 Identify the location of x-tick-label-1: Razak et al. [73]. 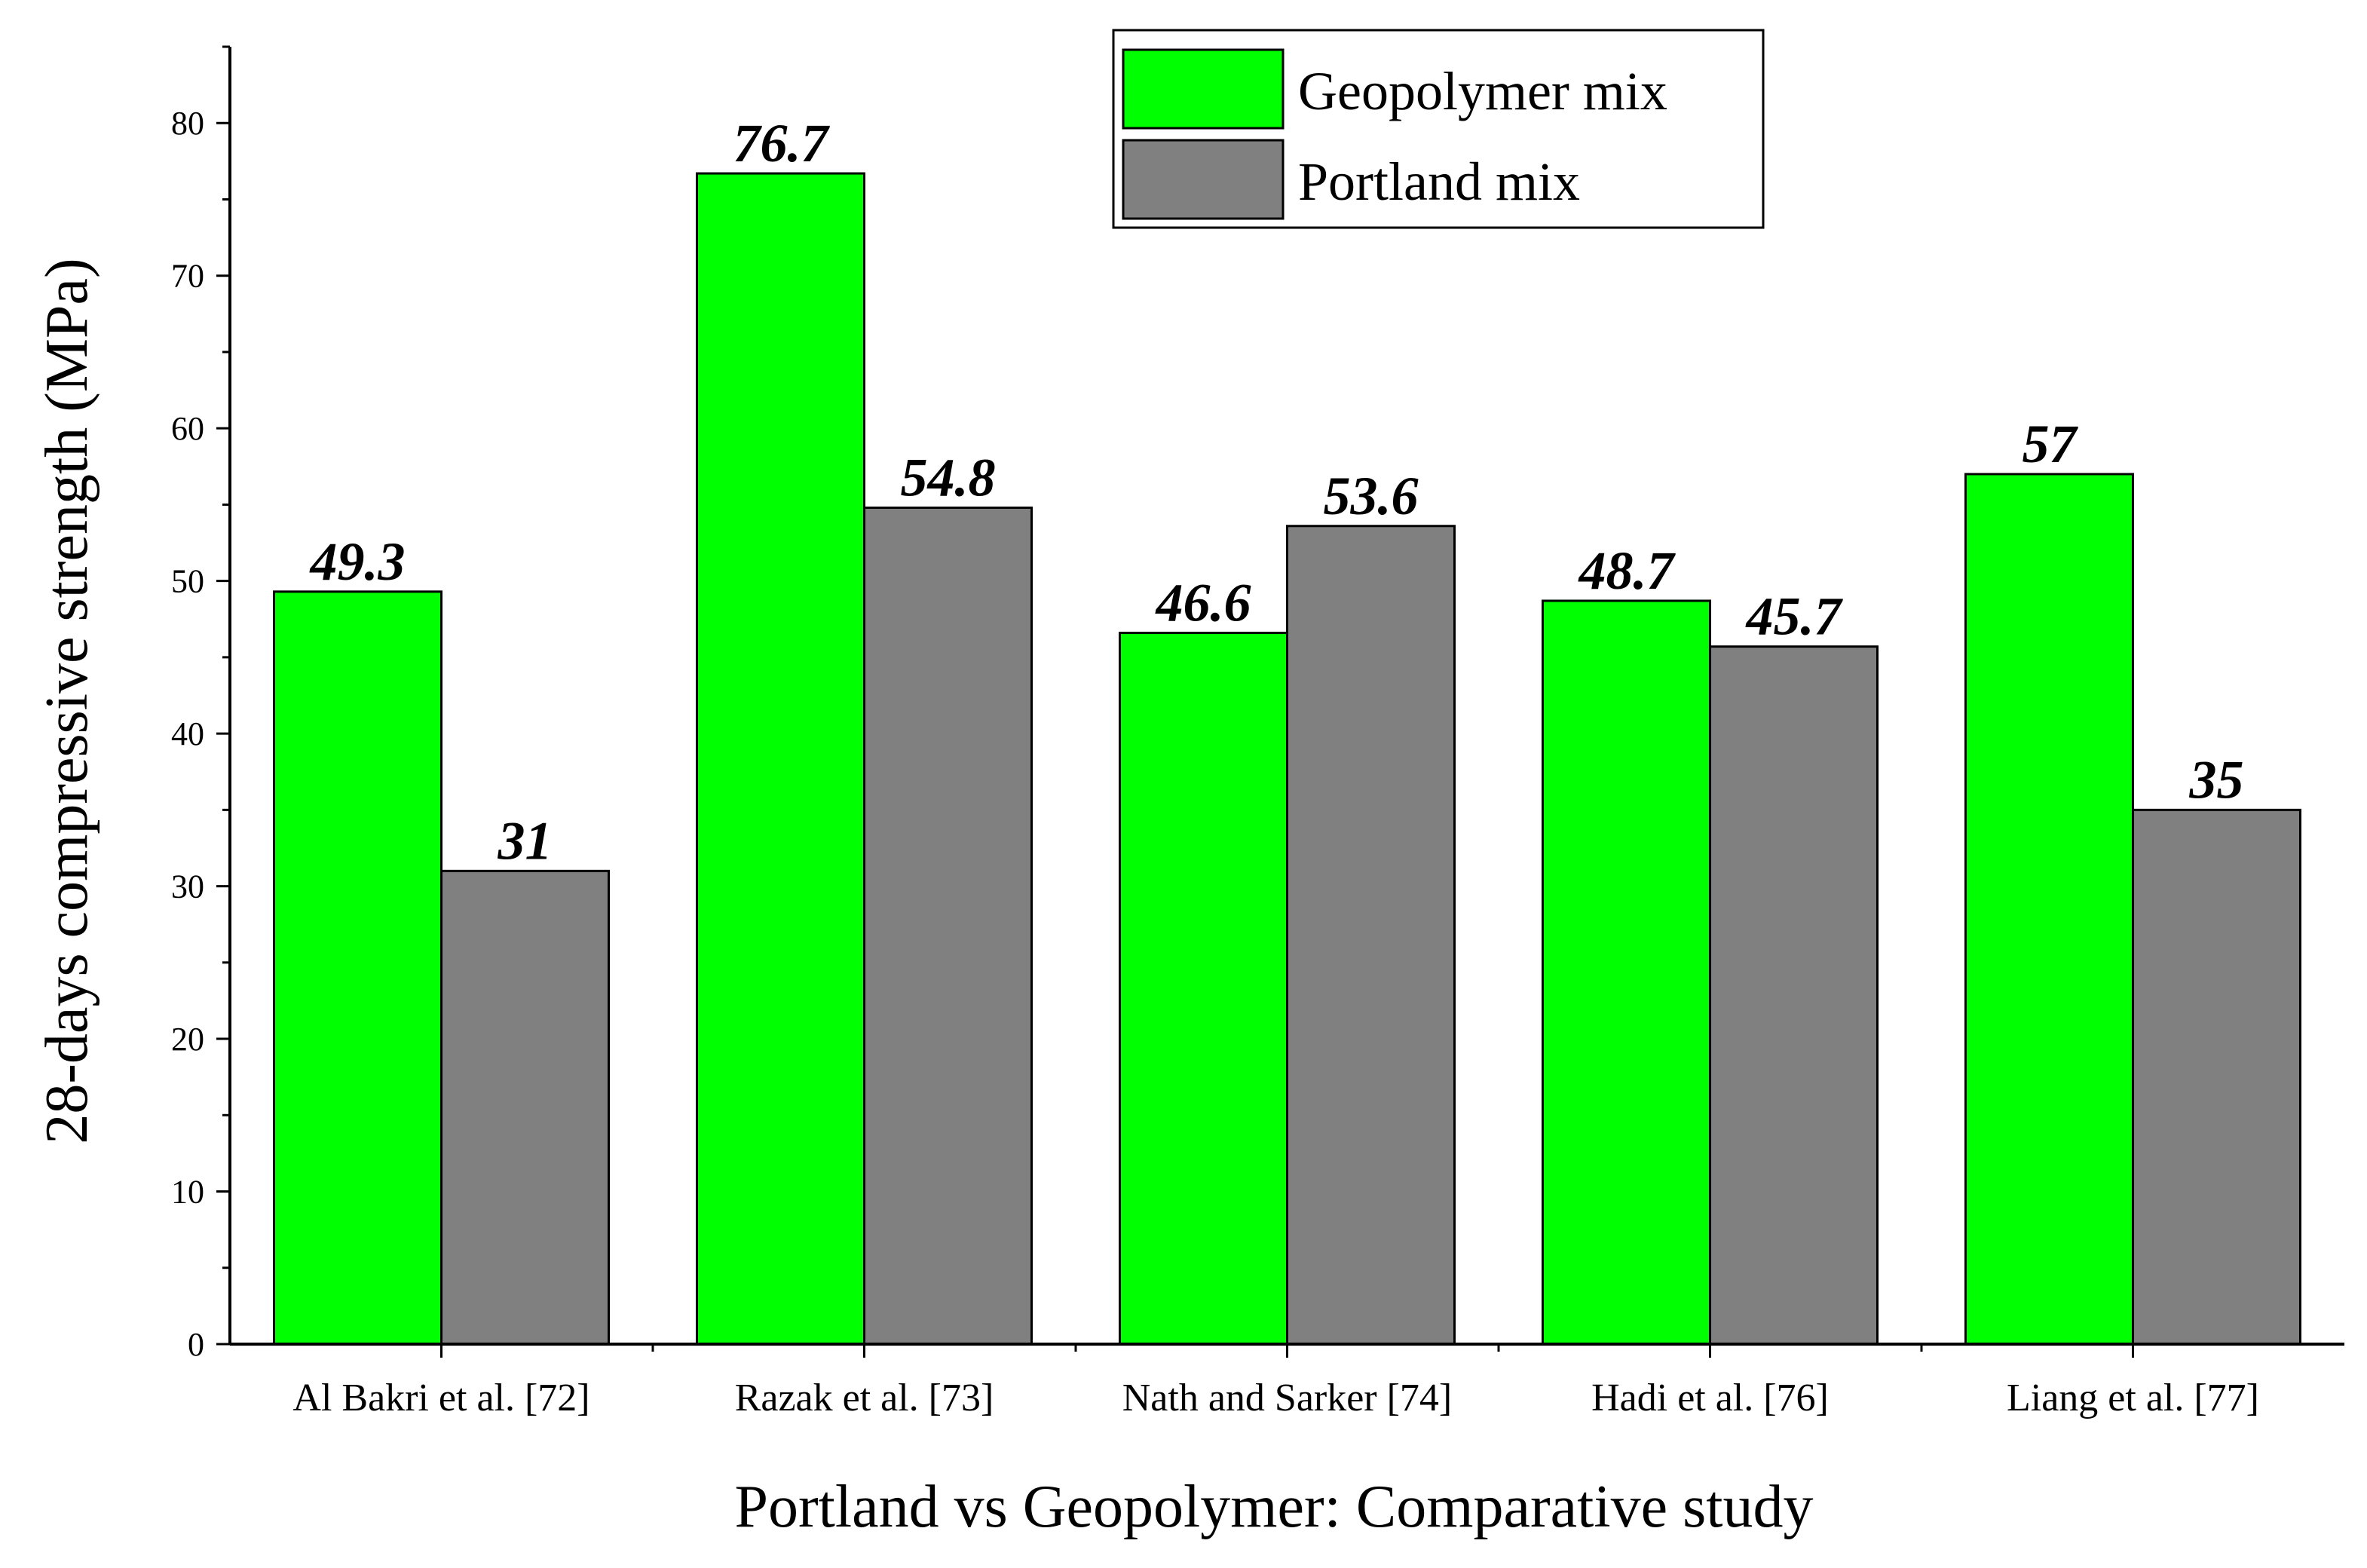
(864, 1398).